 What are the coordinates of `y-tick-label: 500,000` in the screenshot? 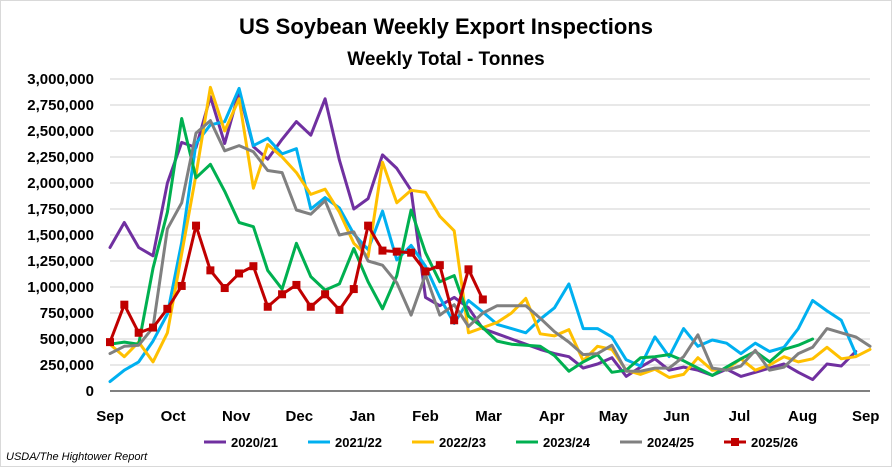 It's located at (67, 339).